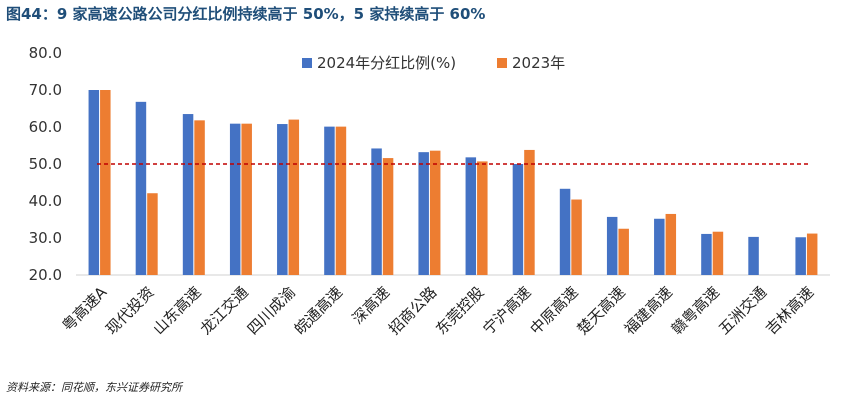 The width and height of the screenshot is (856, 400). What do you see at coordinates (45, 127) in the screenshot?
I see `y-tick-label: 60.0` at bounding box center [45, 127].